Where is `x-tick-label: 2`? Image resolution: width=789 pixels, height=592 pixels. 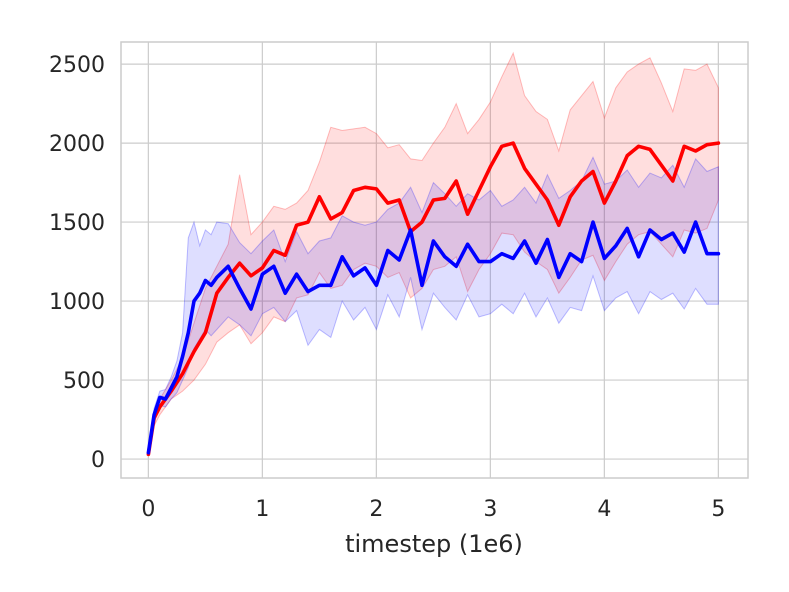 x-tick-label: 2 is located at coordinates (376, 509).